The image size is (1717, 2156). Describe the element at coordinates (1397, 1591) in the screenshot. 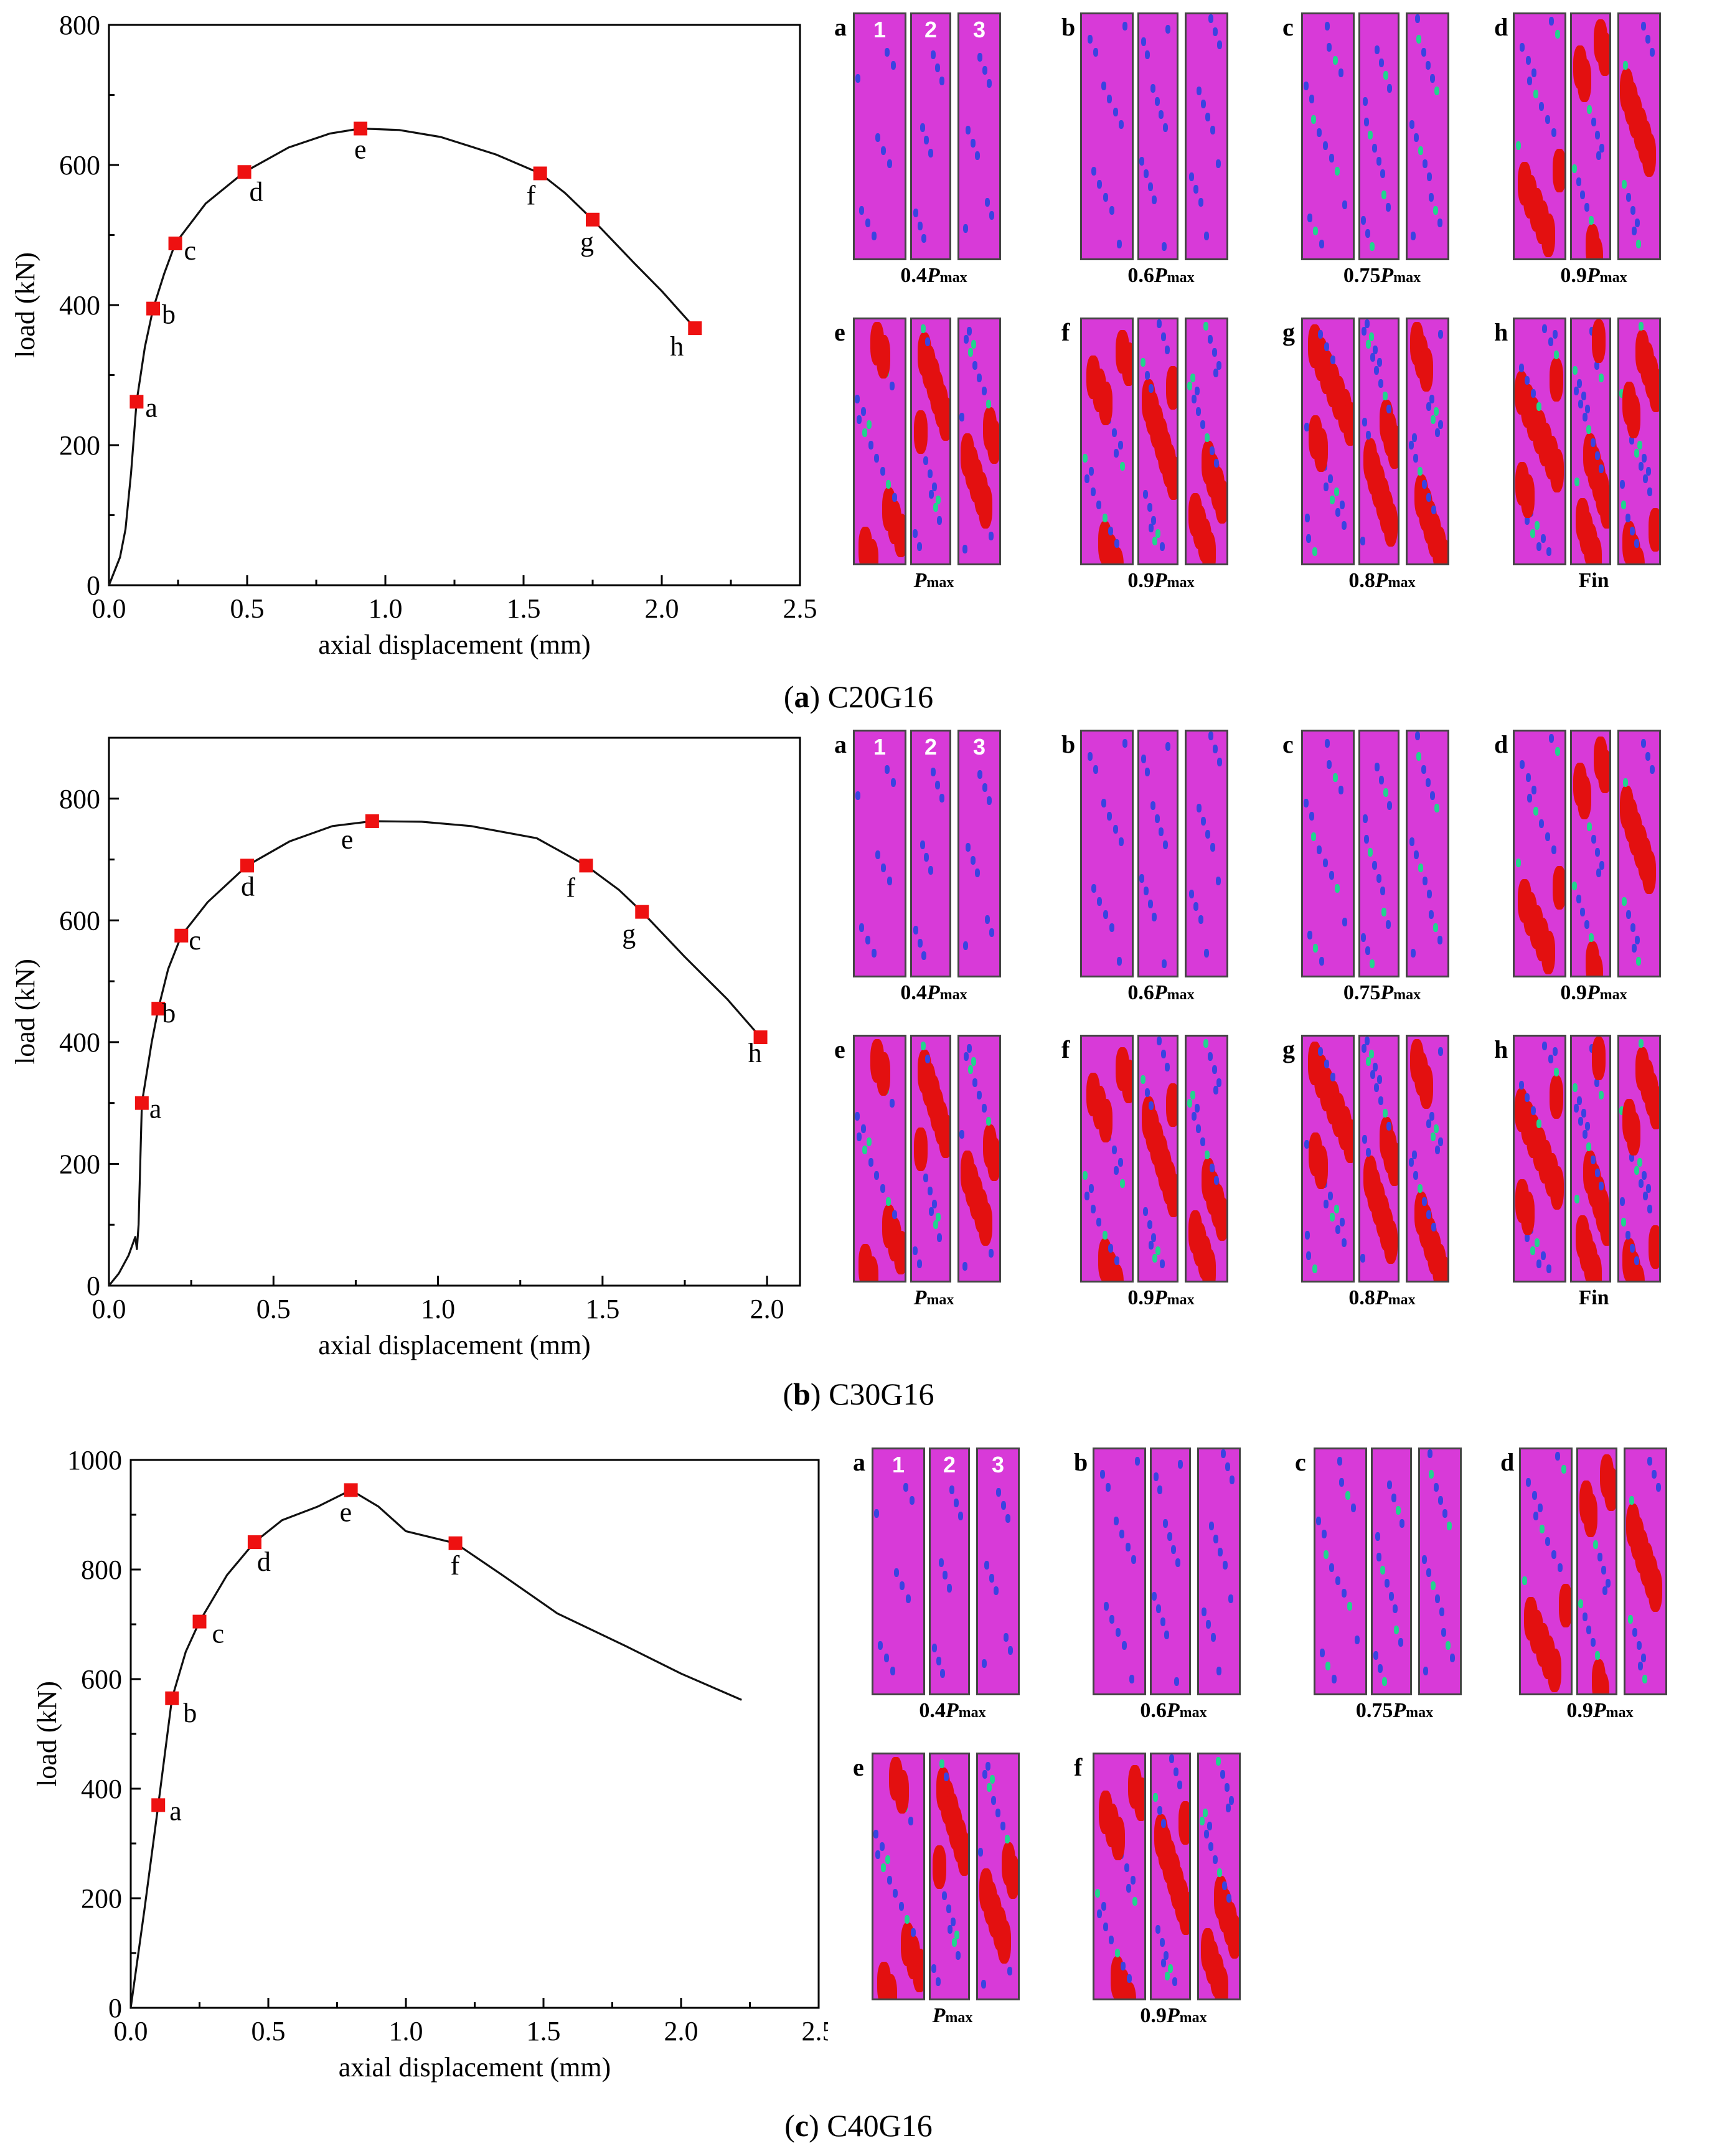

I see `dic-stage-c: c 0.75Pmax` at that location.